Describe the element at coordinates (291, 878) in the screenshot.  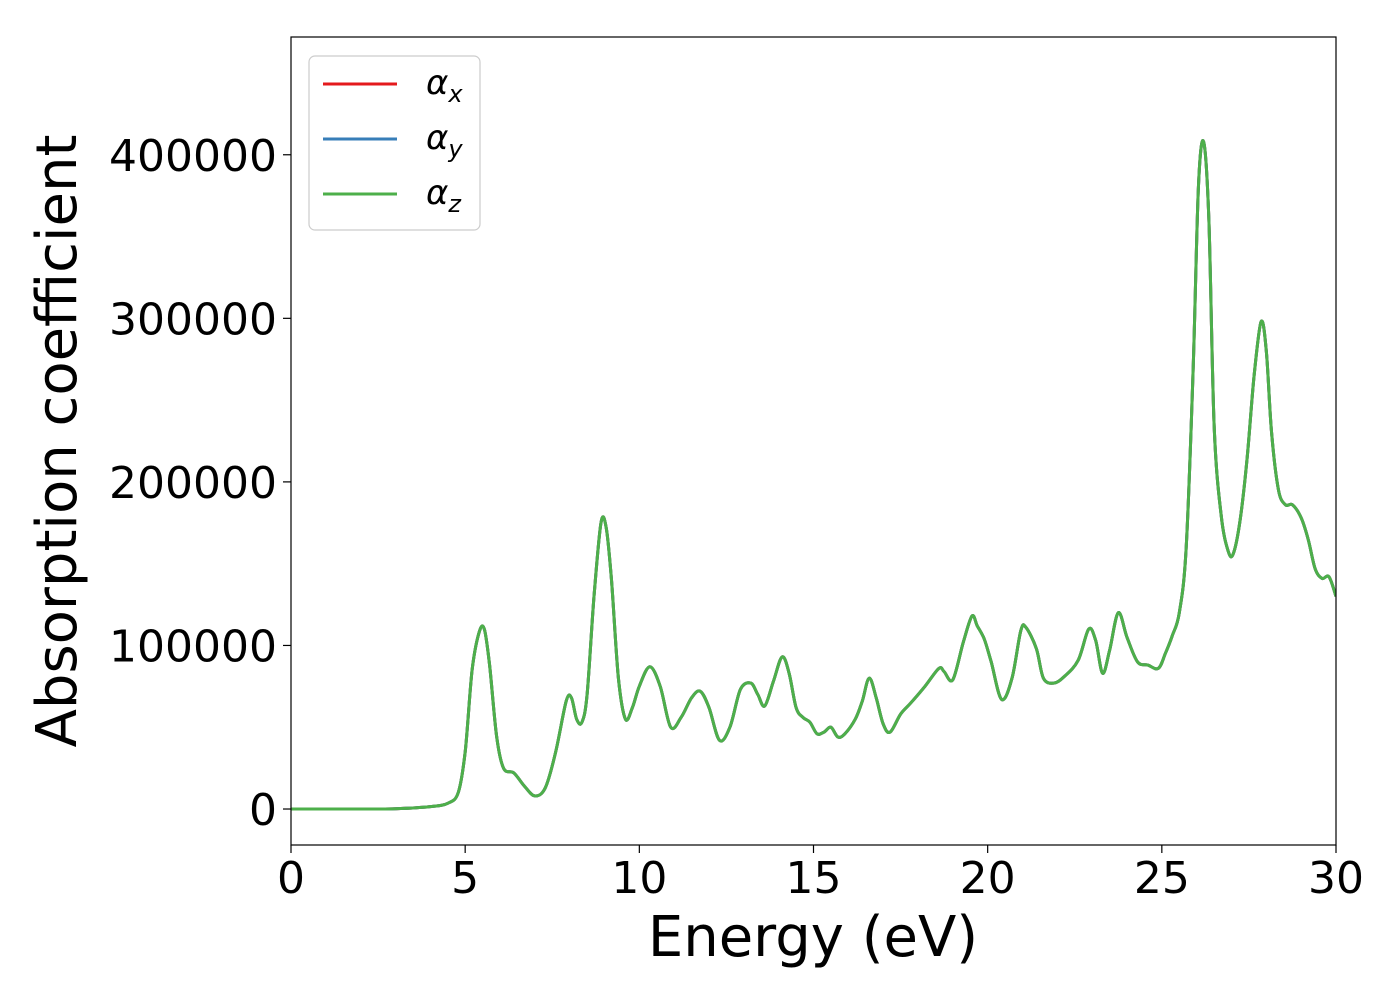
I see `x-tick-label: 0` at that location.